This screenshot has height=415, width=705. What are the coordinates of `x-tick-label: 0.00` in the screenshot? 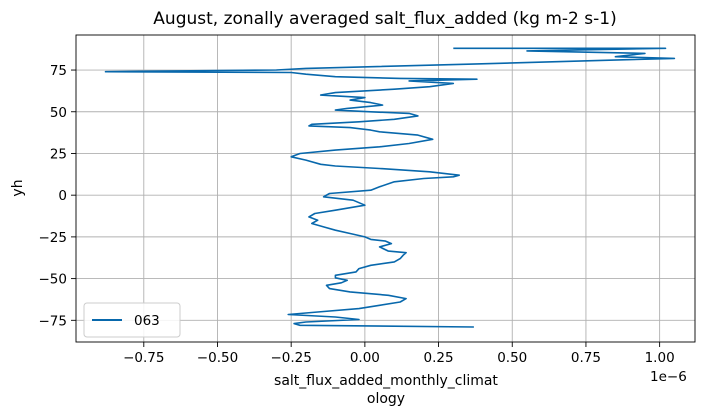 It's located at (365, 358).